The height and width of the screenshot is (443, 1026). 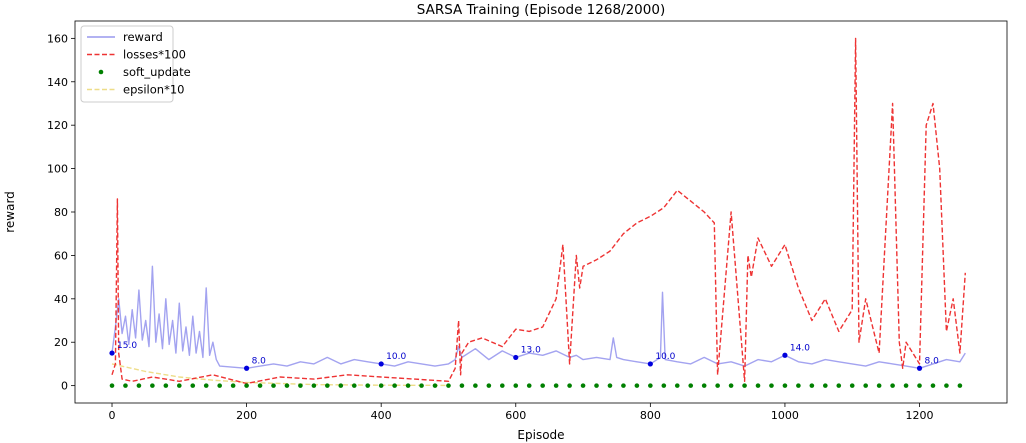 I want to click on y-tick-label: 80, so click(x=61, y=212).